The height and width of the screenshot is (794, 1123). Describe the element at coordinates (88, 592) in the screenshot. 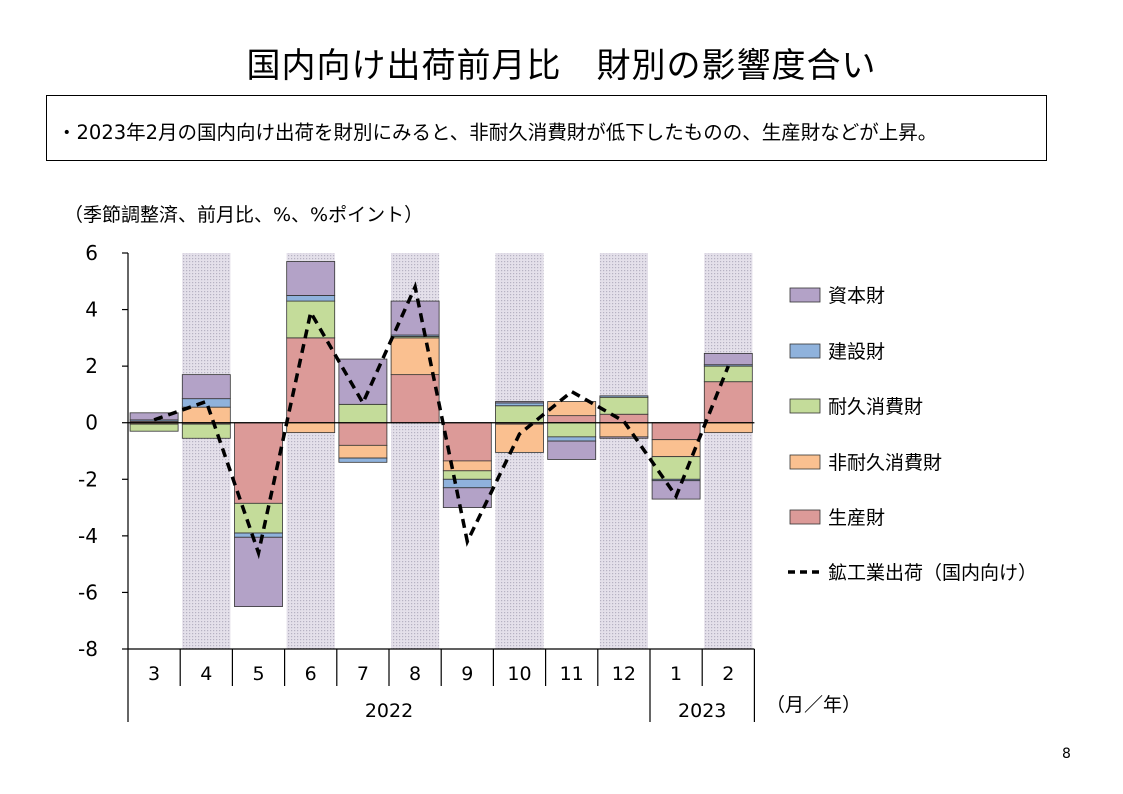

I see `y-tick-label: -6` at that location.